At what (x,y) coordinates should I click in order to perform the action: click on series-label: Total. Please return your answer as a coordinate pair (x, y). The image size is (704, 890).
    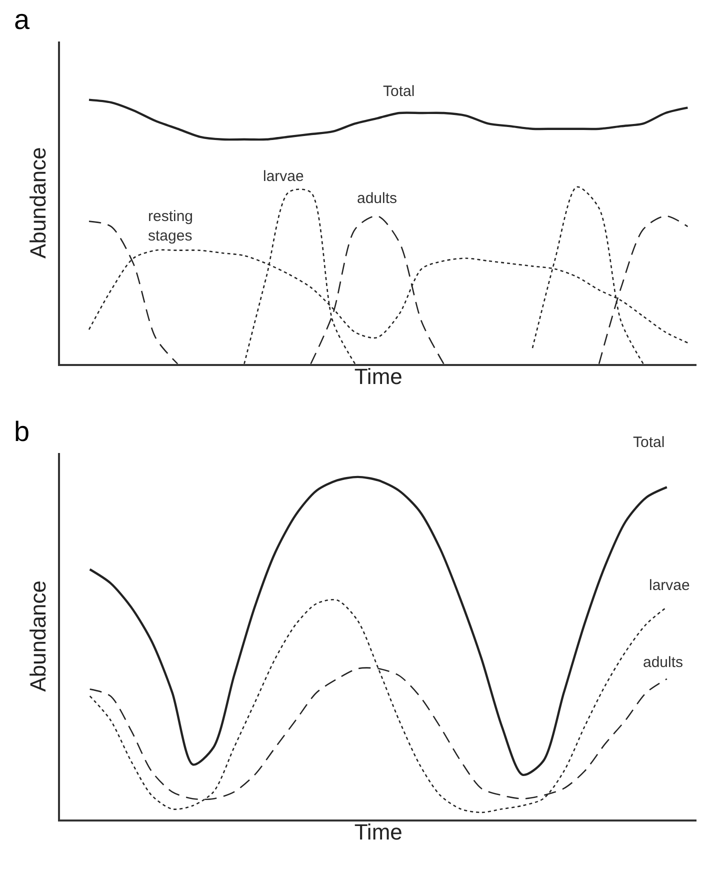
    Looking at the image, I should click on (399, 91).